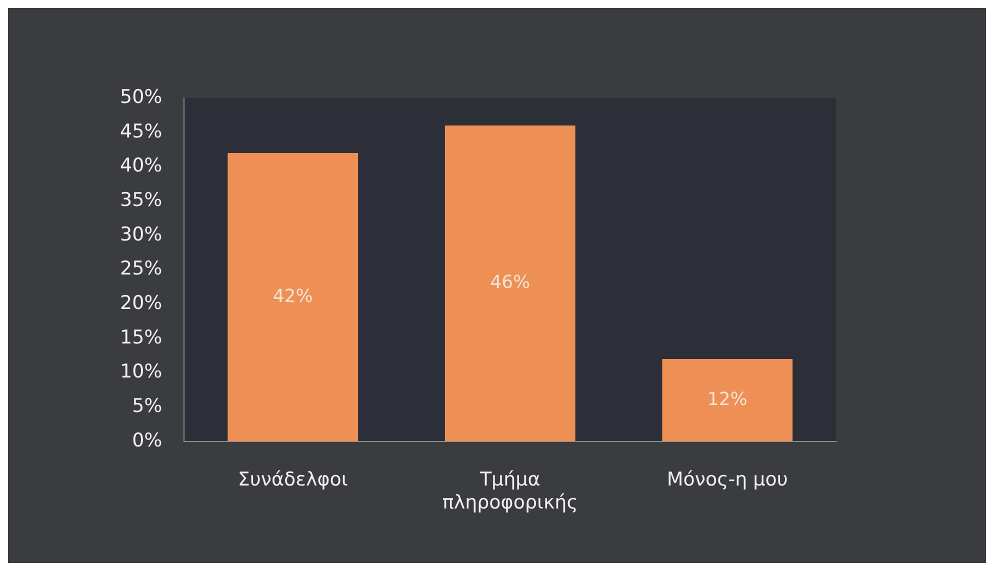 The width and height of the screenshot is (994, 571). Describe the element at coordinates (141, 371) in the screenshot. I see `y-tick-label: 10%` at that location.